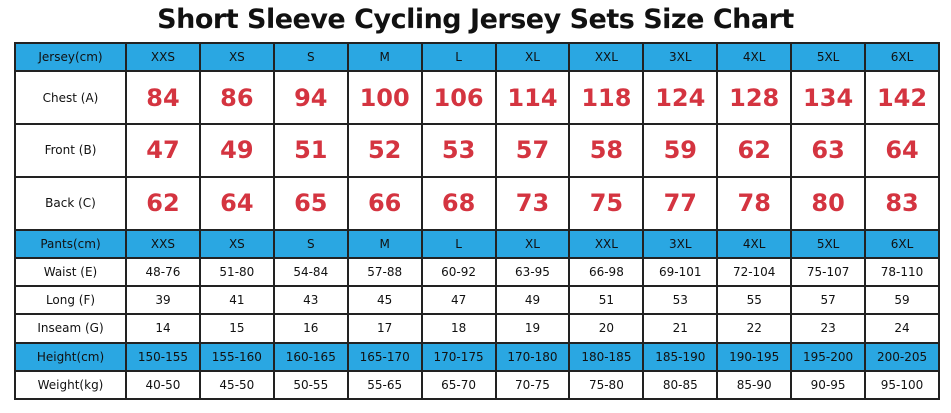 The image size is (951, 413). I want to click on table-cell: 200-205, so click(902, 356).